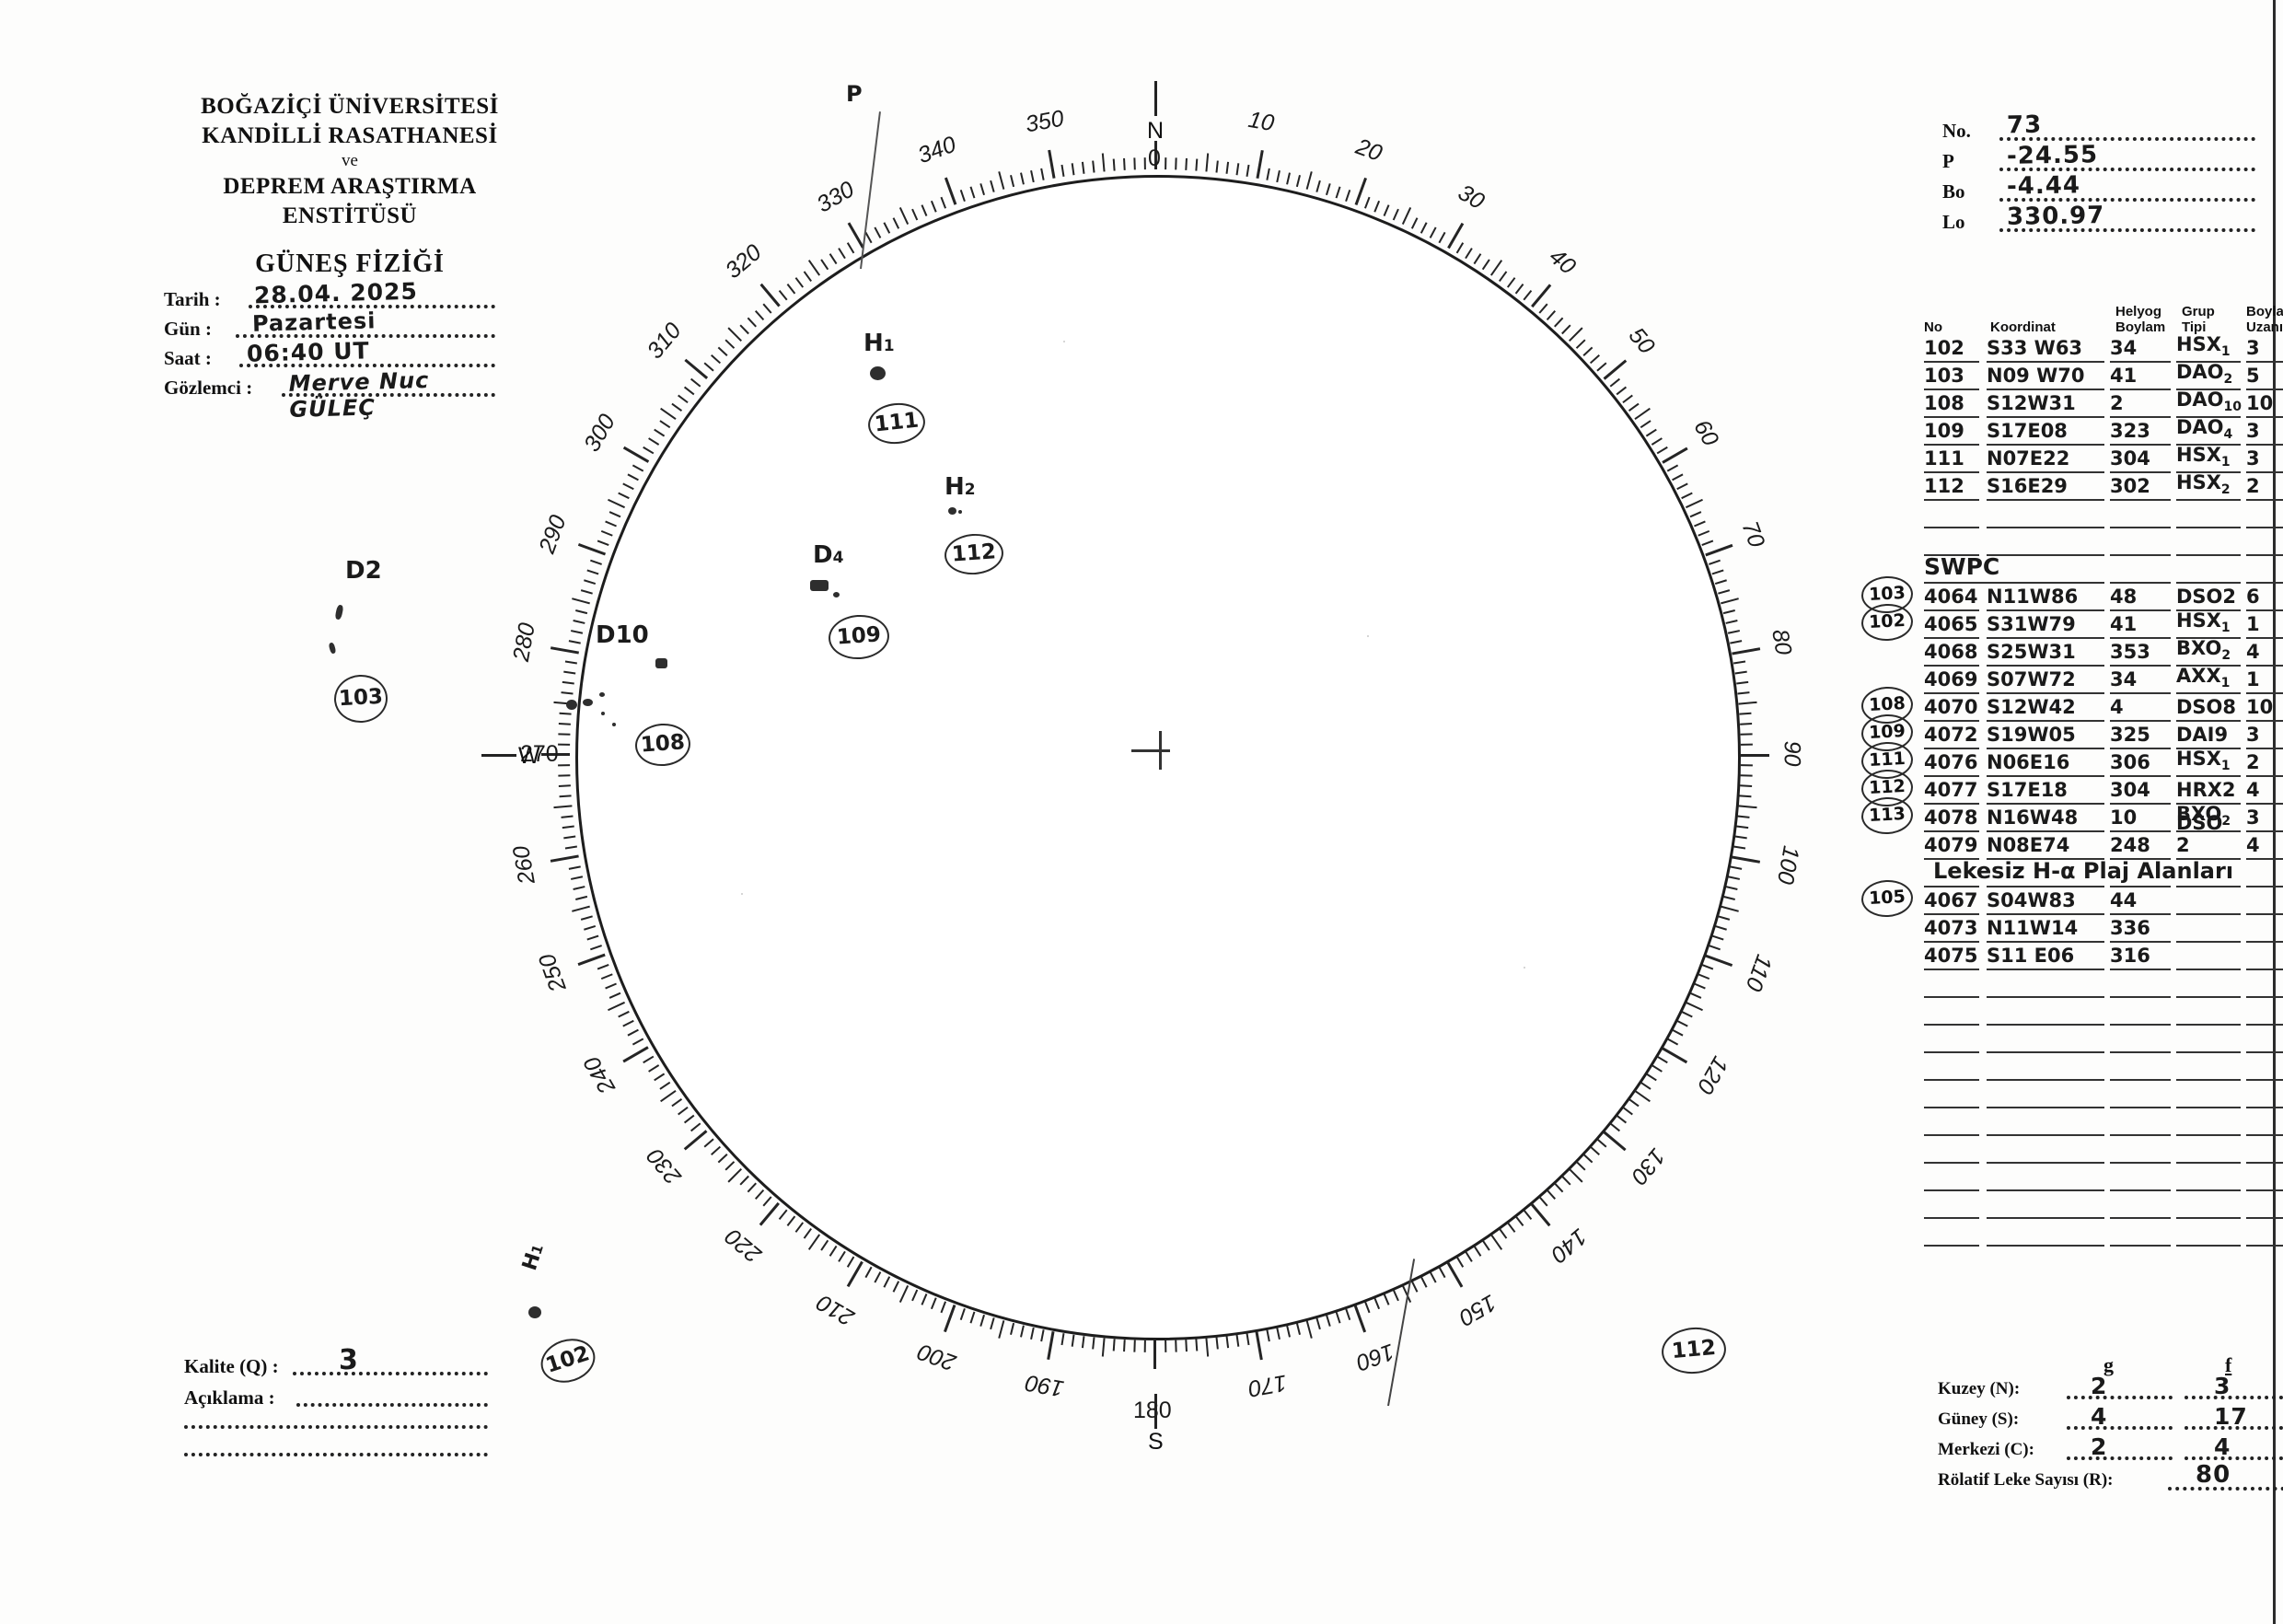 The height and width of the screenshot is (1624, 2283). Describe the element at coordinates (2071, 788) in the screenshot. I see `swpc-row: 112 4077 S17E18 304 HRX2 4` at that location.